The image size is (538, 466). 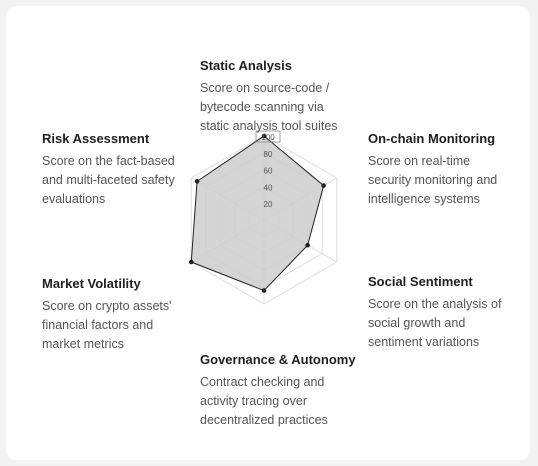 What do you see at coordinates (91, 283) in the screenshot?
I see `dimension-title: Market Volatility` at bounding box center [91, 283].